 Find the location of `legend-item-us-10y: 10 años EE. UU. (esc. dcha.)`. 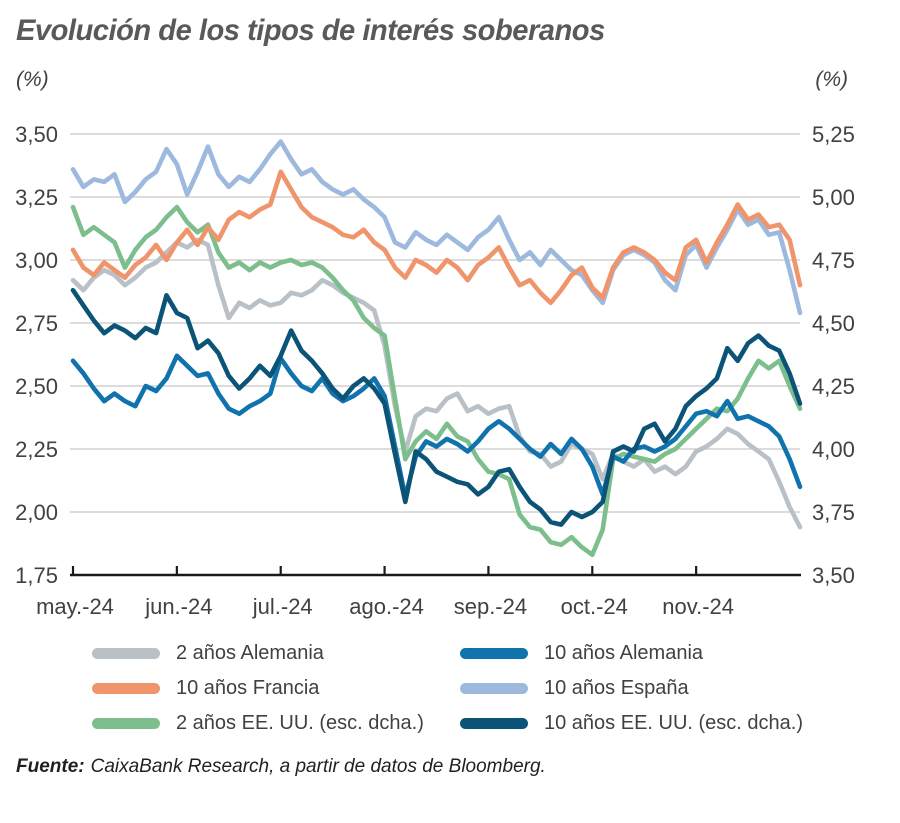

legend-item-us-10y: 10 años EE. UU. (esc. dcha.) is located at coordinates (631, 723).